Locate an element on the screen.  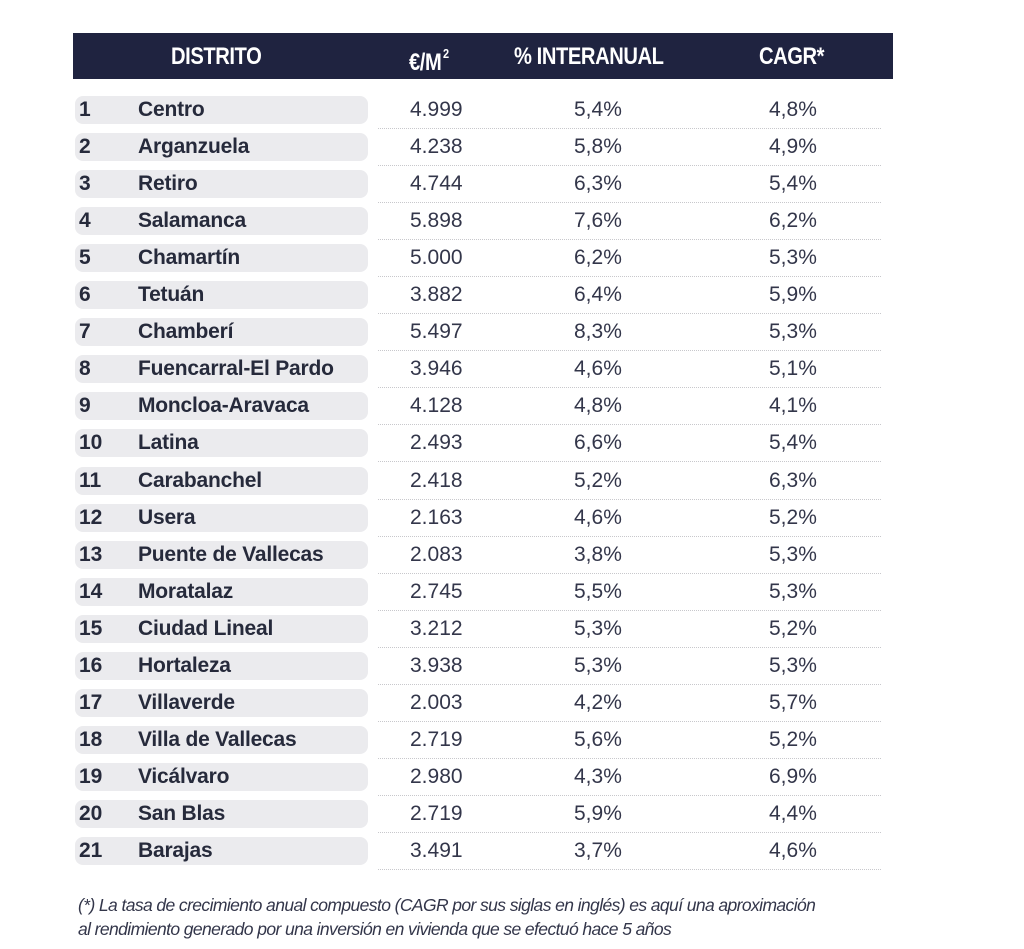
header-price-per-m2: €/M 2 is located at coordinates (429, 56).